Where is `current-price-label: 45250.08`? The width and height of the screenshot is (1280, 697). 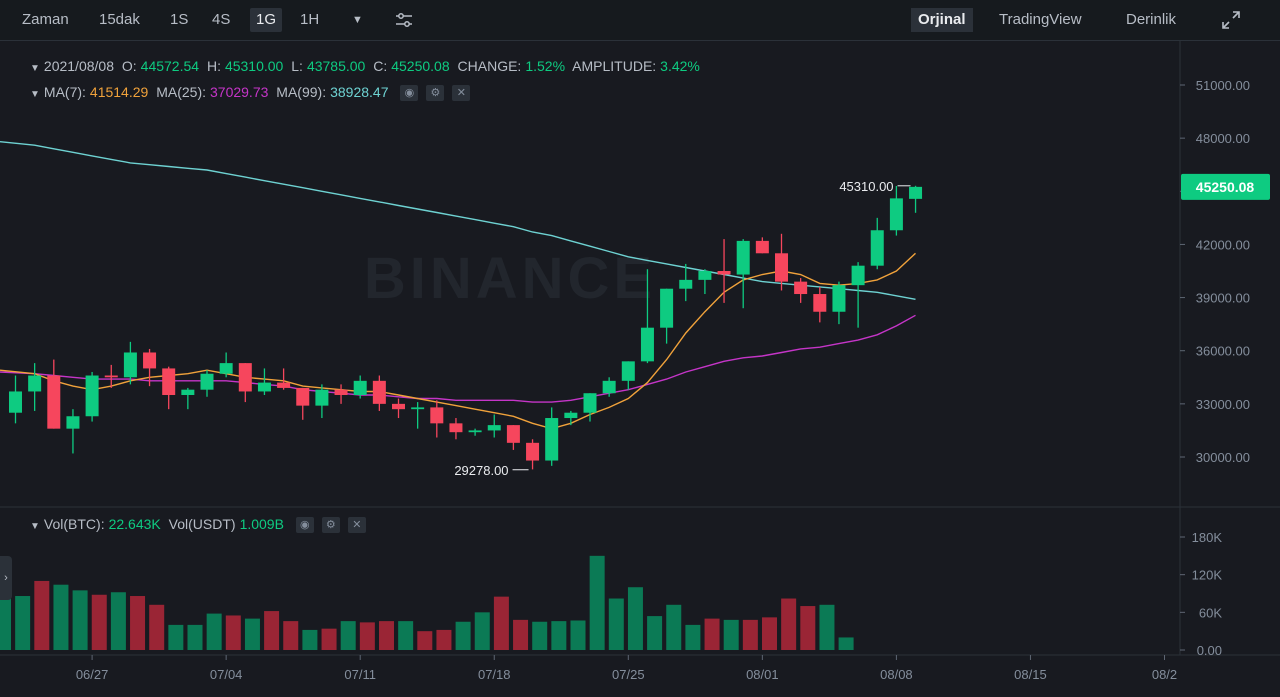
current-price-label: 45250.08 is located at coordinates (1225, 187).